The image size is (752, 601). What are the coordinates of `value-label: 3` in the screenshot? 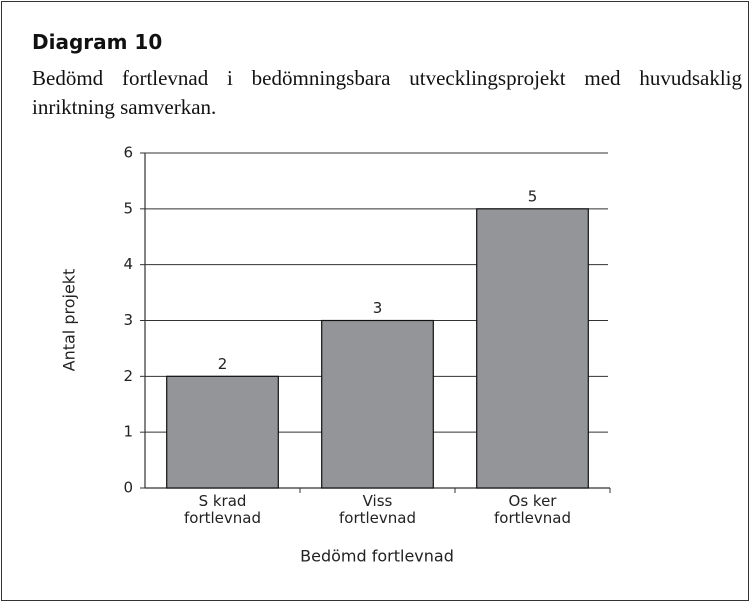 It's located at (378, 308).